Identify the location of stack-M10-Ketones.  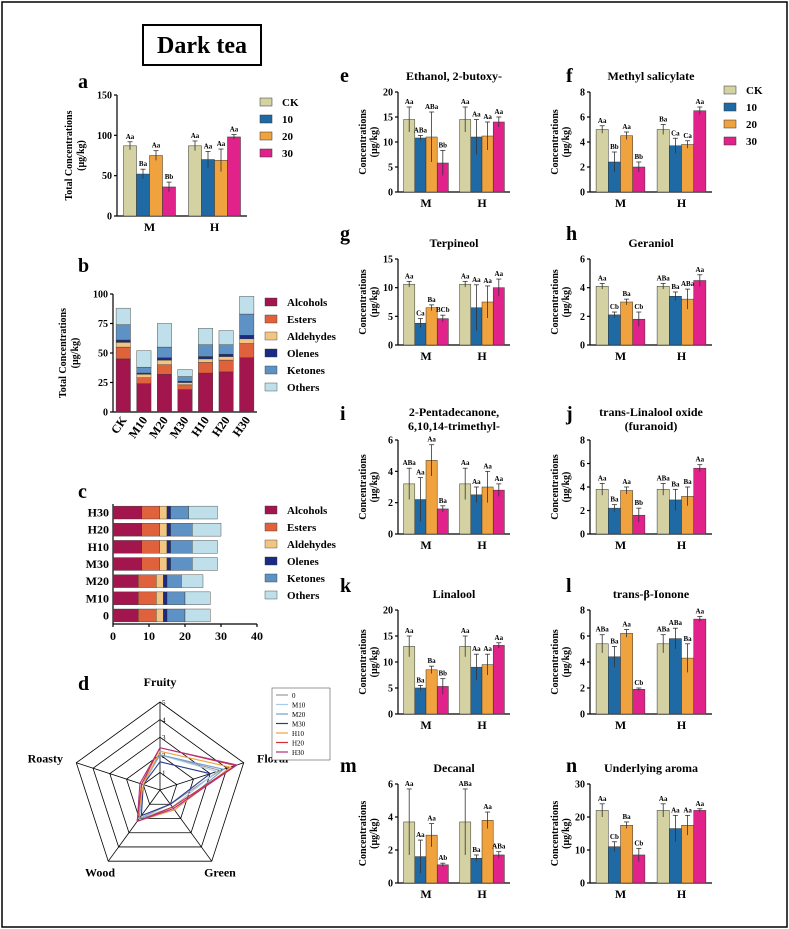
(144, 370).